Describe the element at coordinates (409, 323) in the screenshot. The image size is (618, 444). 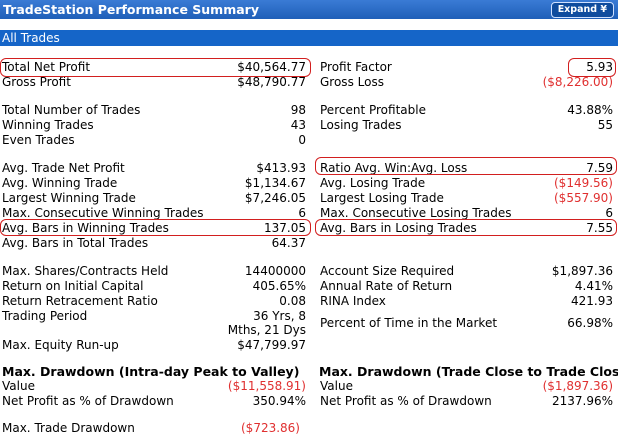
I see `stat-label: Percent of Time in the Market` at that location.